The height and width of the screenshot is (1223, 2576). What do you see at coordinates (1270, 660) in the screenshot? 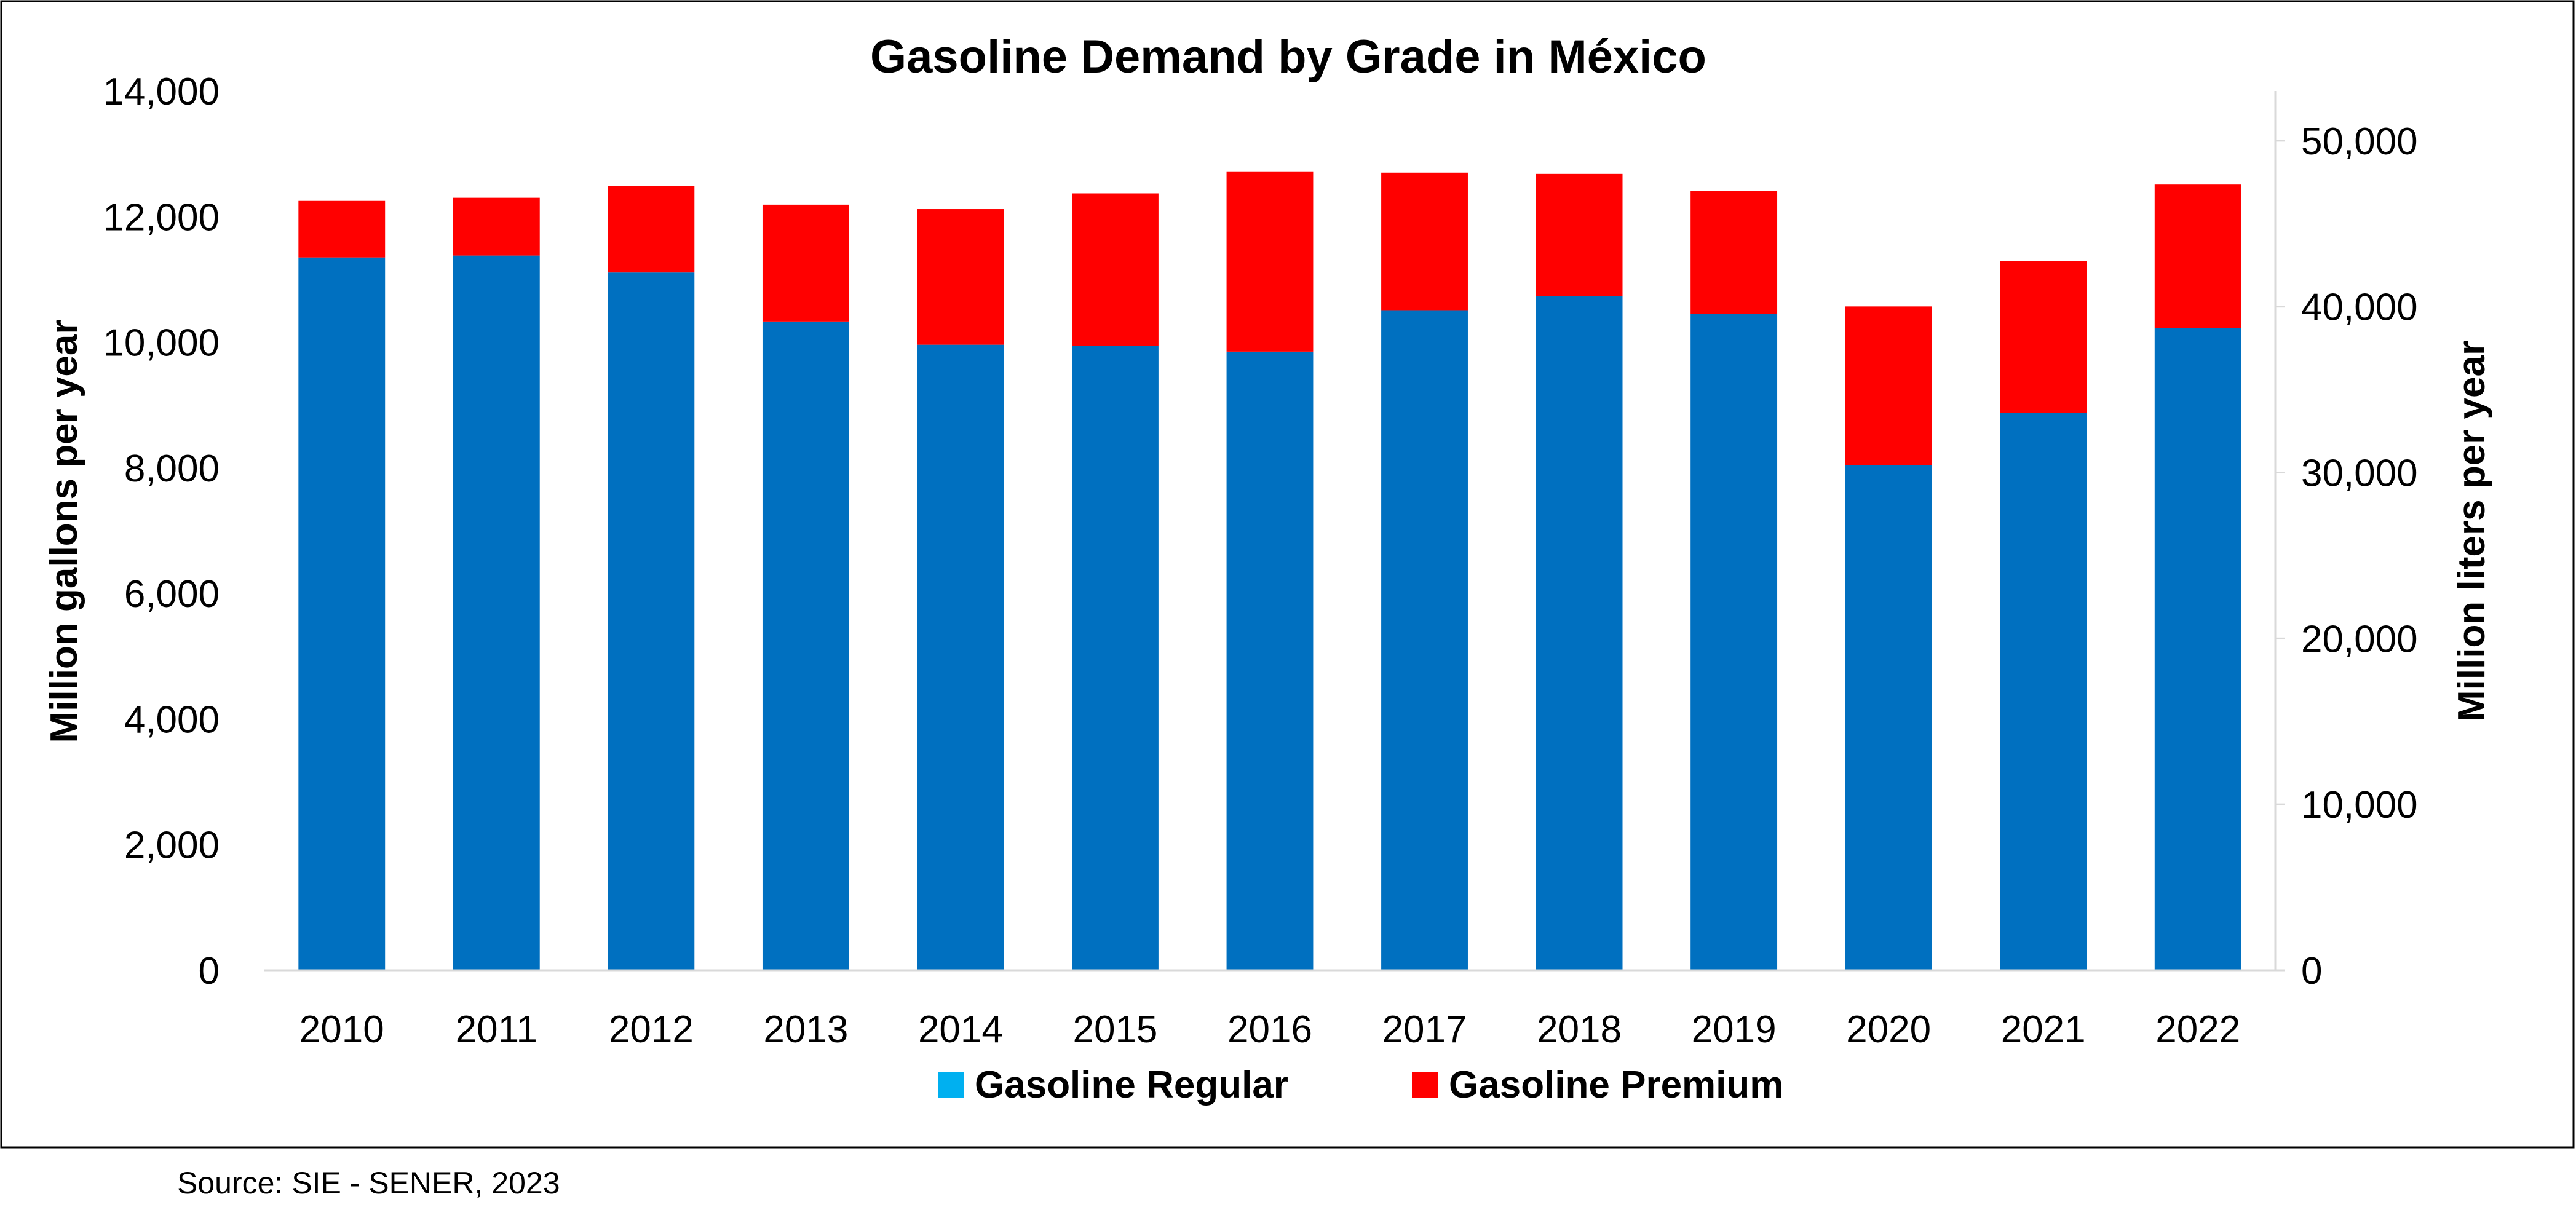
I see `bar-regular-2016` at bounding box center [1270, 660].